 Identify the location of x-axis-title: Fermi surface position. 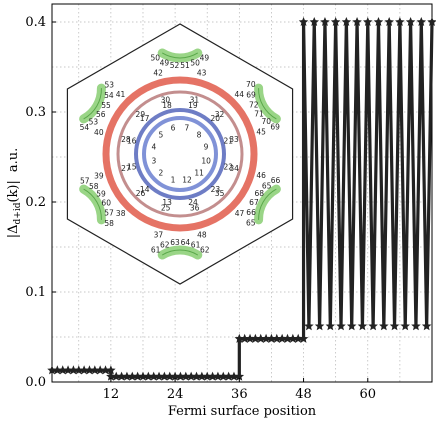
(242, 411).